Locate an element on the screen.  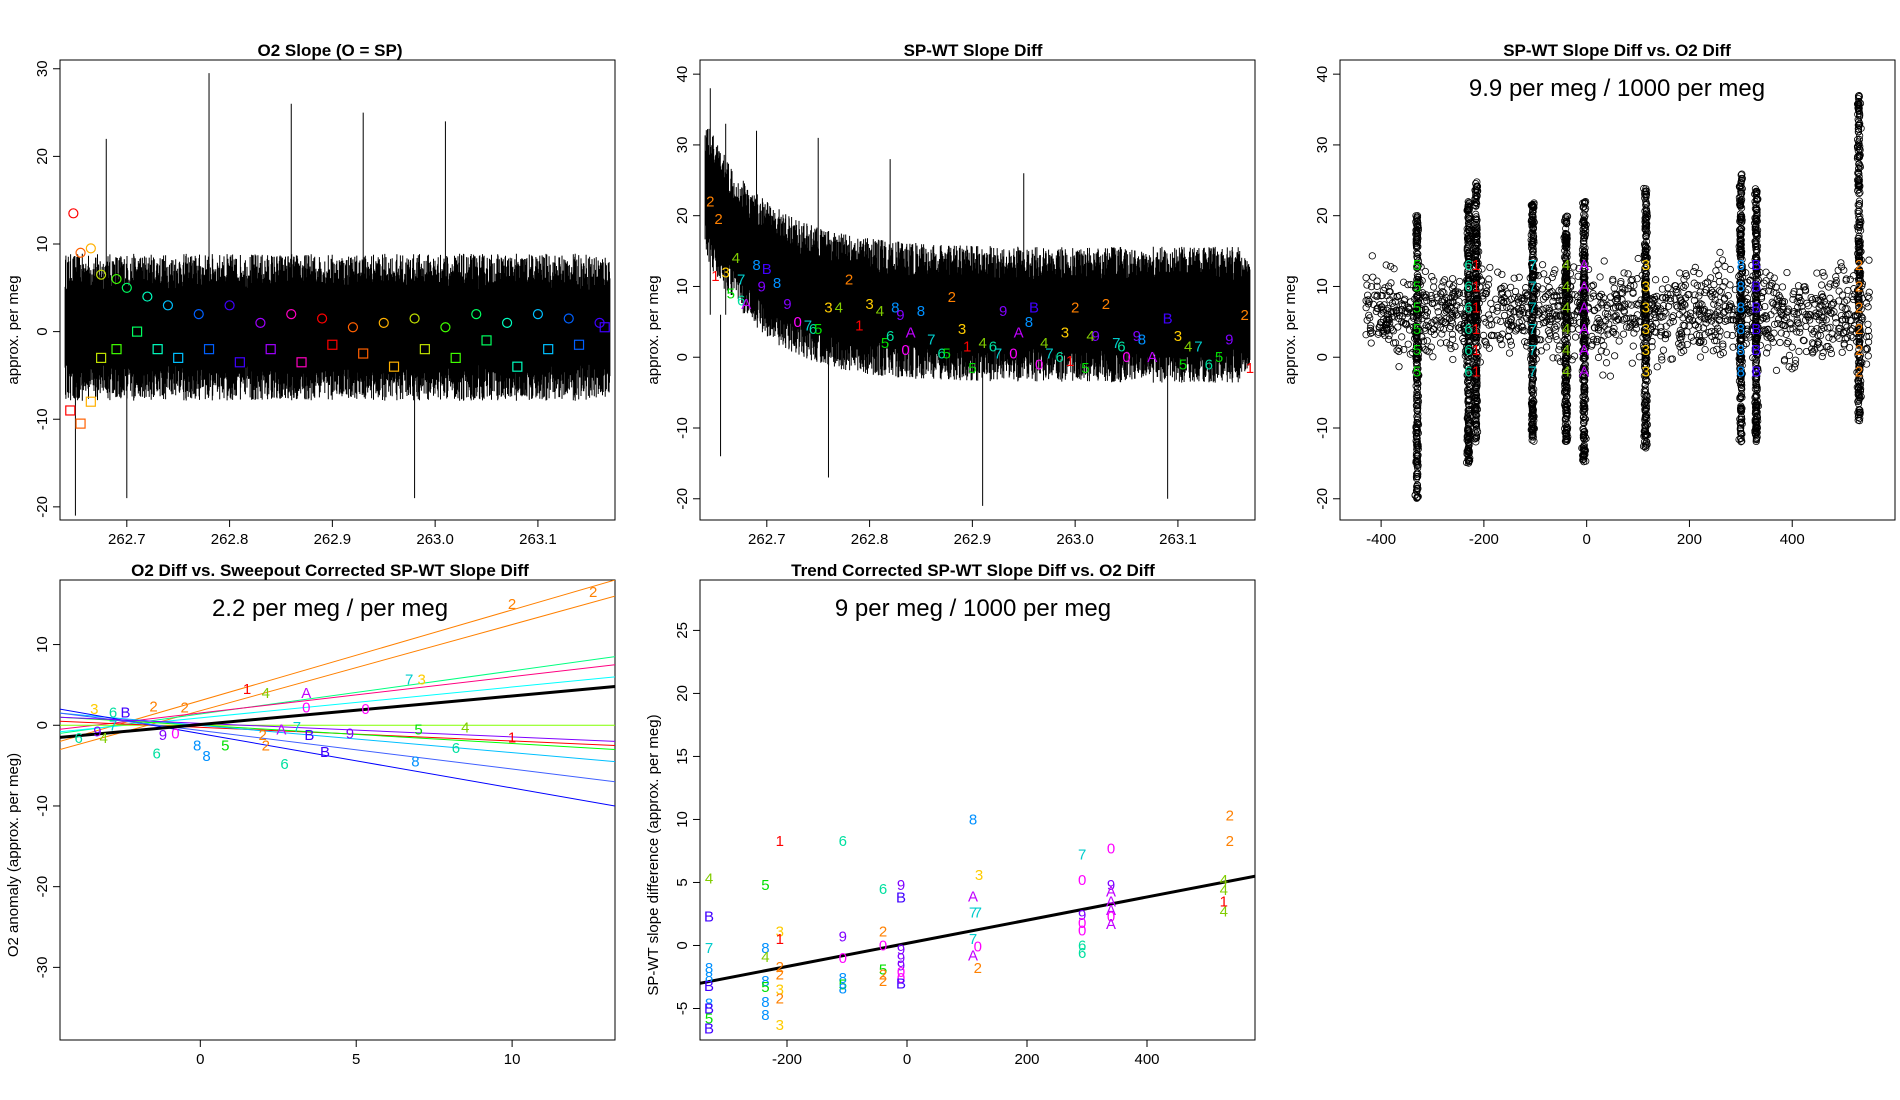
y-tick-label: 10 is located at coordinates (1322, 286).